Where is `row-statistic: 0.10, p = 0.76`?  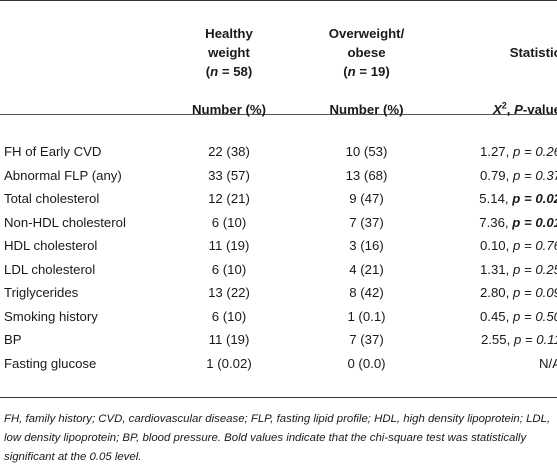
row-statistic: 0.10, p = 0.76 is located at coordinates (496, 246).